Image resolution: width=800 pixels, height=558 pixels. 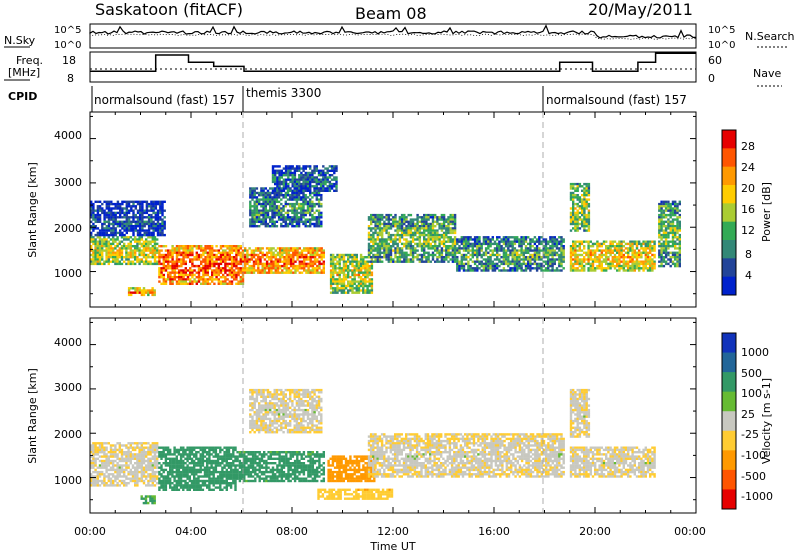 What do you see at coordinates (68, 342) in the screenshot?
I see `vel-ytick-4000: 4000` at bounding box center [68, 342].